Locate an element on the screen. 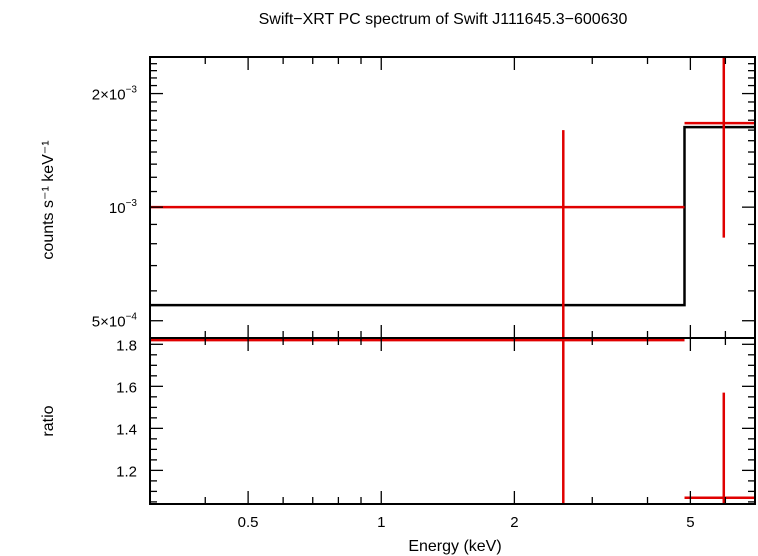  upper-data-point is located at coordinates (719, 147).